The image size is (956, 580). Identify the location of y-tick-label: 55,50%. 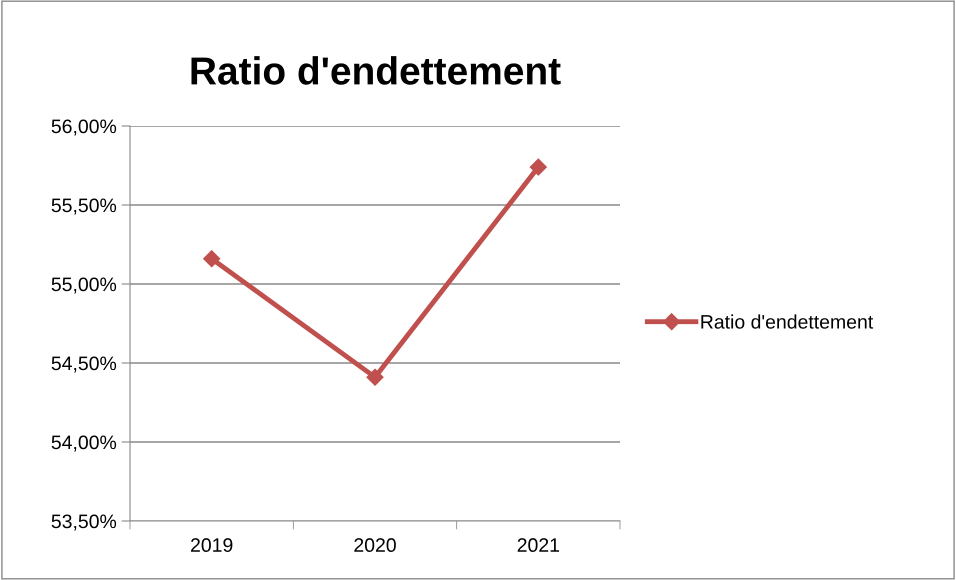
(84, 206).